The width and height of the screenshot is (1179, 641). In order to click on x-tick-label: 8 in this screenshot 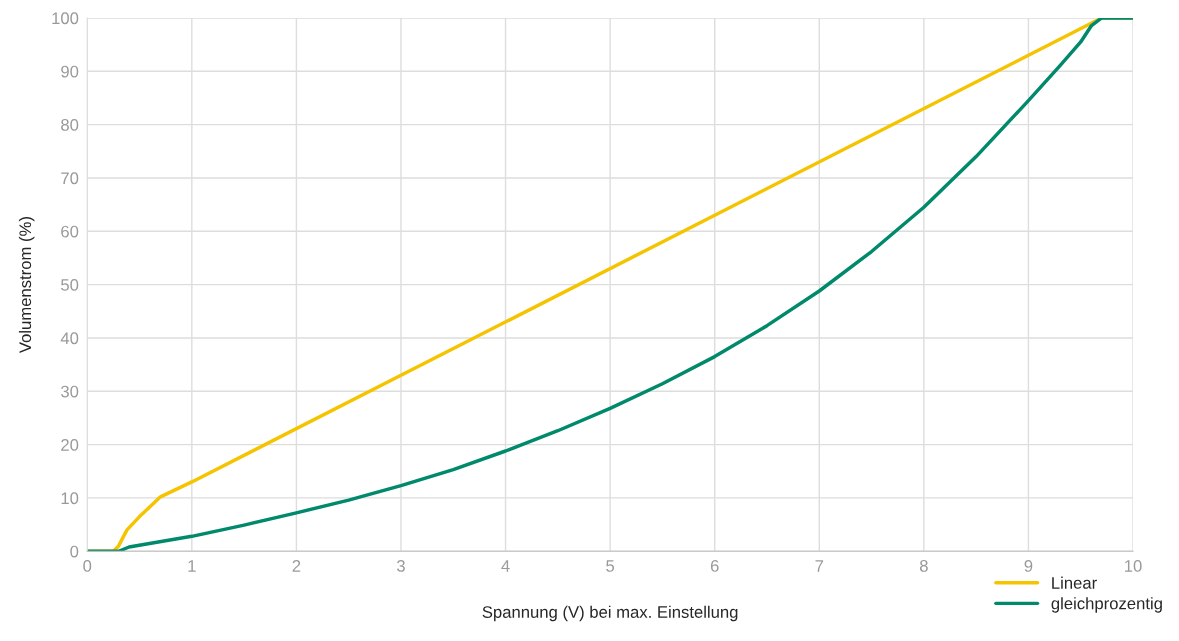, I will do `click(923, 566)`.